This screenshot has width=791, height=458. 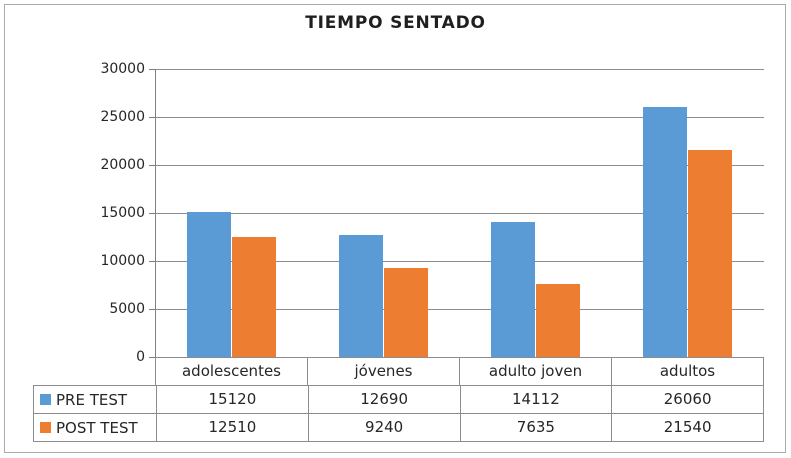 I want to click on category-label-adultos: adultos, so click(x=687, y=371).